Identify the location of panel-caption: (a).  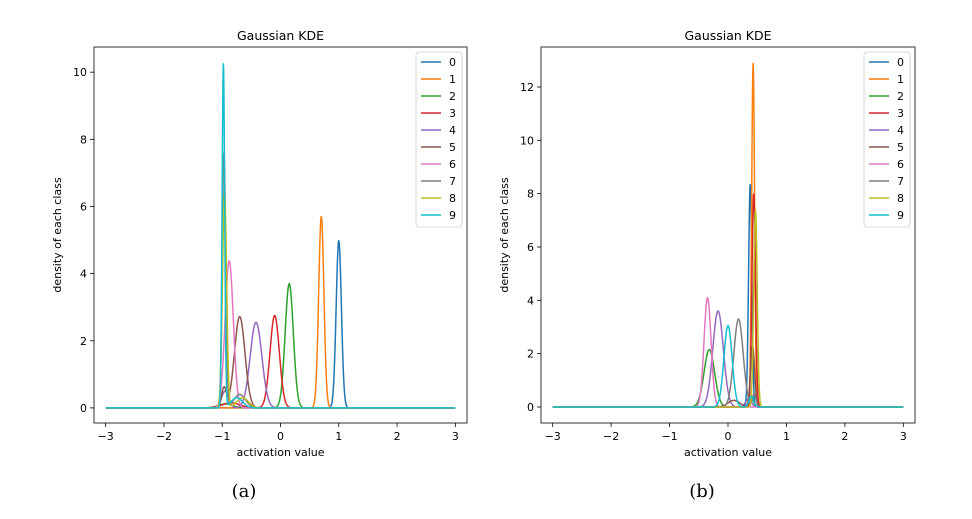
(244, 491).